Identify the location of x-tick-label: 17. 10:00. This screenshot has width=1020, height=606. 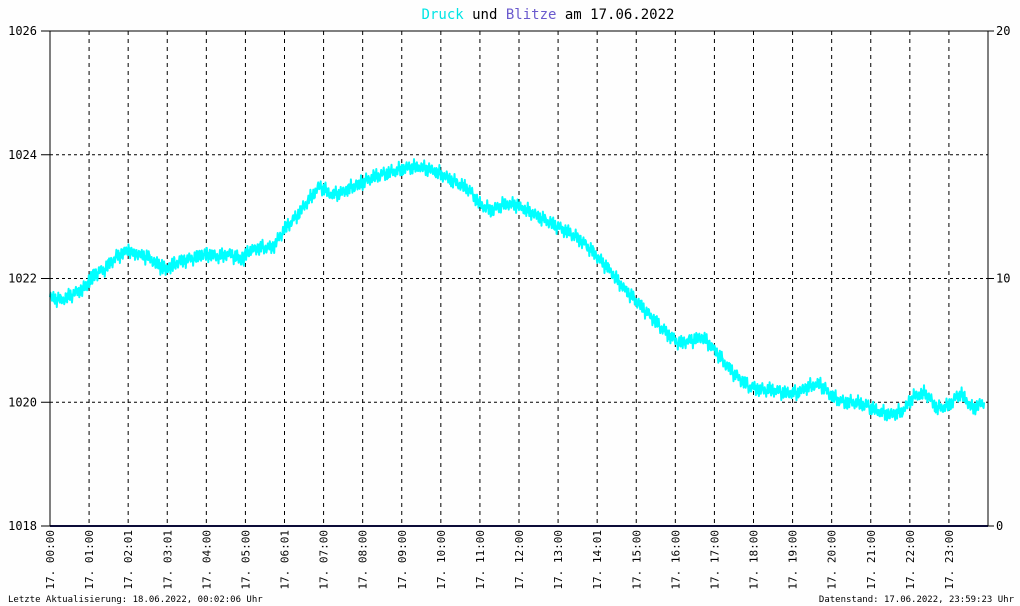
(441, 560).